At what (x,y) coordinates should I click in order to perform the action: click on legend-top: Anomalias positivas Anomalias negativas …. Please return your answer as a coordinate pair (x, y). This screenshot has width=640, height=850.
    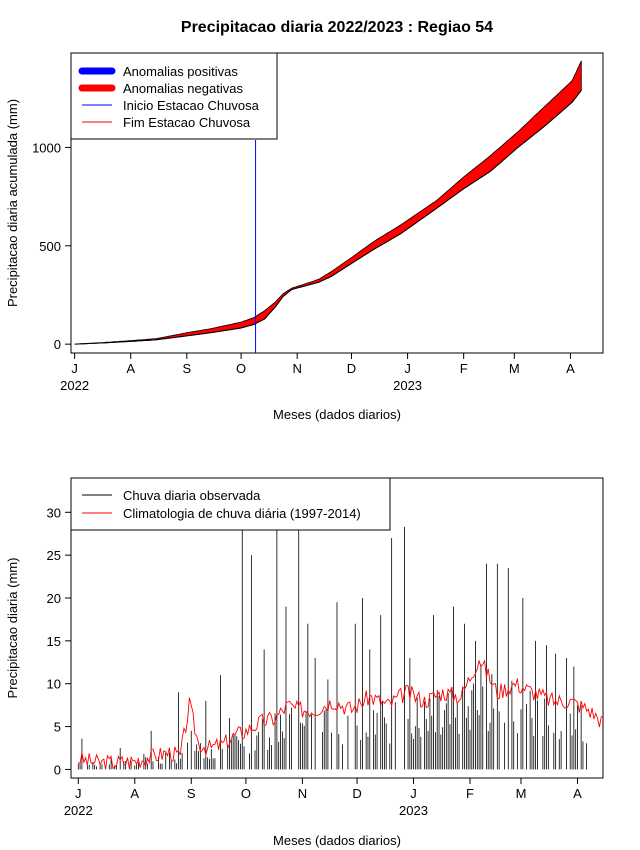
    Looking at the image, I should click on (174, 96).